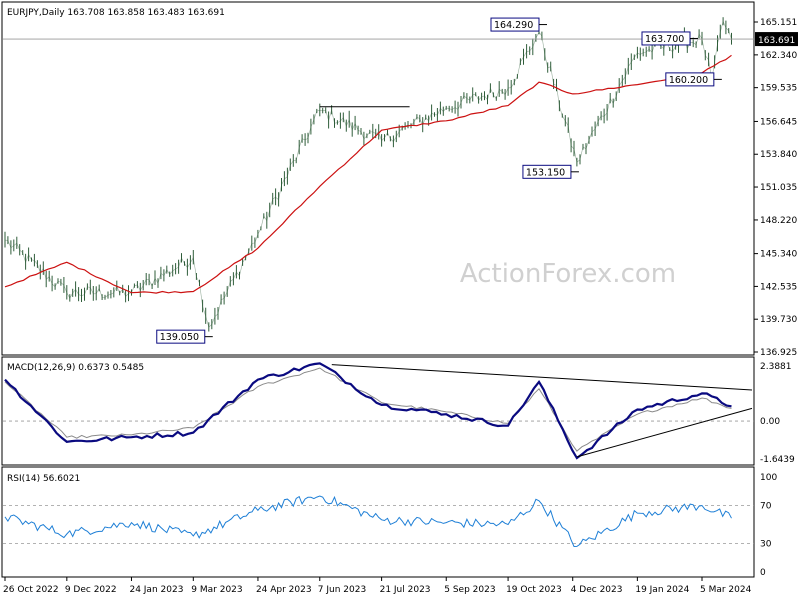  Describe the element at coordinates (778, 89) in the screenshot. I see `price-tick-label: 159.535` at that location.